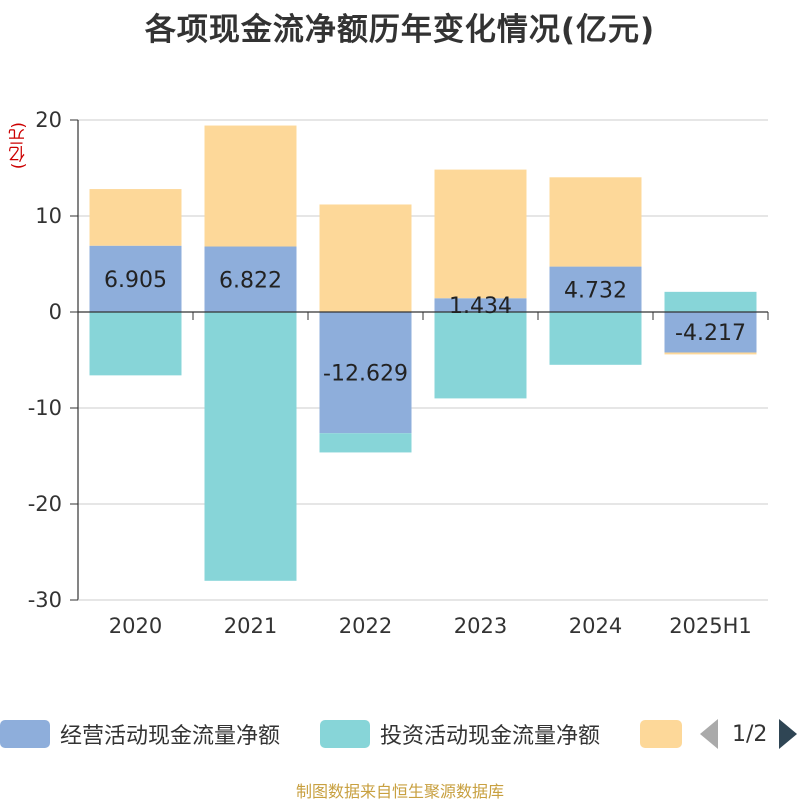 The width and height of the screenshot is (800, 802). Describe the element at coordinates (55, 312) in the screenshot. I see `y-tick-label: 0` at that location.